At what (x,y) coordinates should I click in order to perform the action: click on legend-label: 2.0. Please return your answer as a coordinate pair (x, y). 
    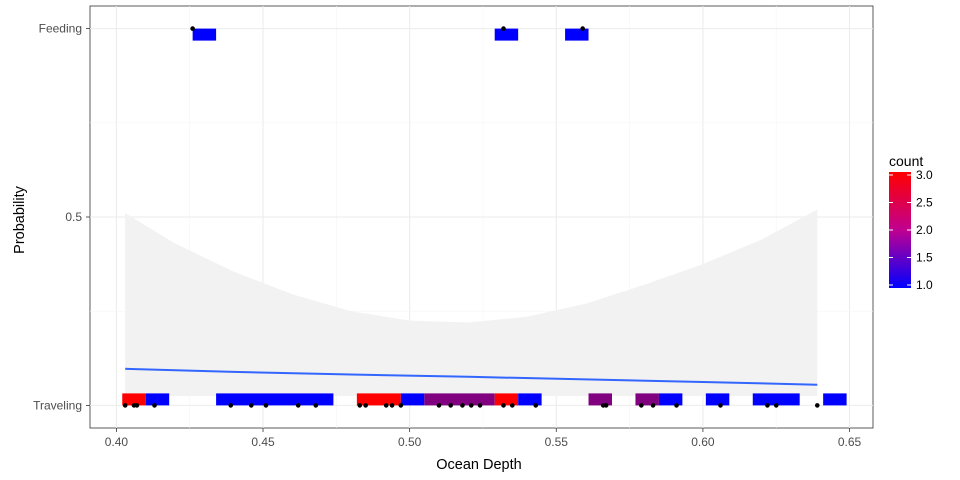
    Looking at the image, I should click on (924, 230).